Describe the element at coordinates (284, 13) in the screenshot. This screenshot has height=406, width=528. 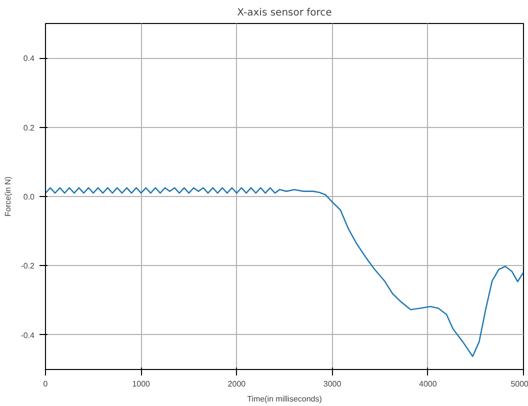
I see `chart-title: X-axis sensor force` at that location.